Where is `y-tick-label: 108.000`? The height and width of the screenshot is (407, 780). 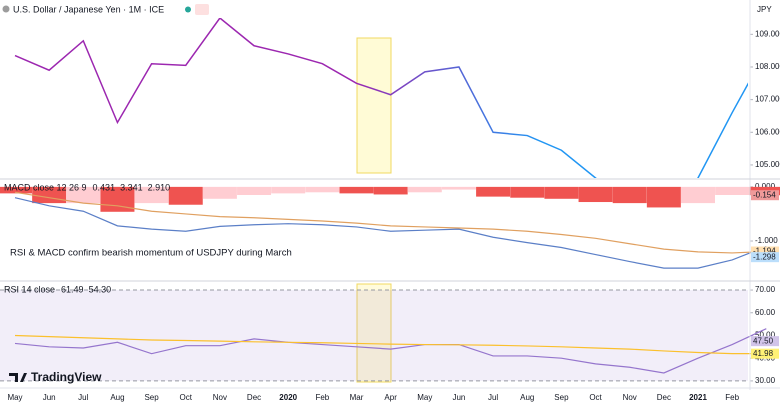 y-tick-label: 108.000 is located at coordinates (767, 66).